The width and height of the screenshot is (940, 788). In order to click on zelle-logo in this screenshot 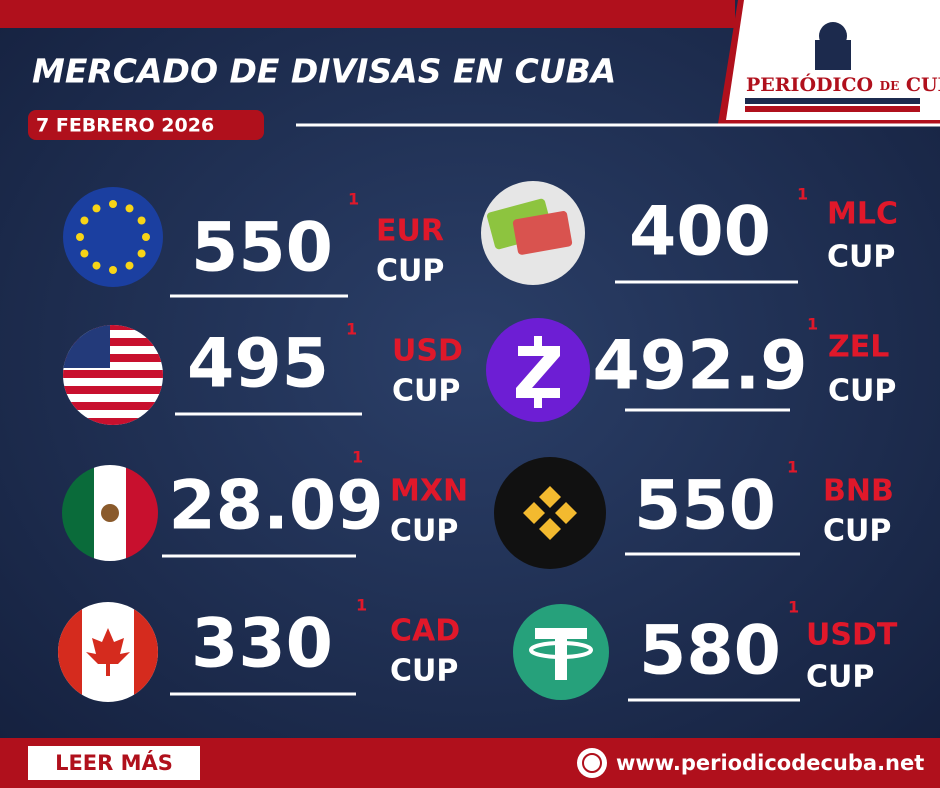, I will do `click(538, 370)`.